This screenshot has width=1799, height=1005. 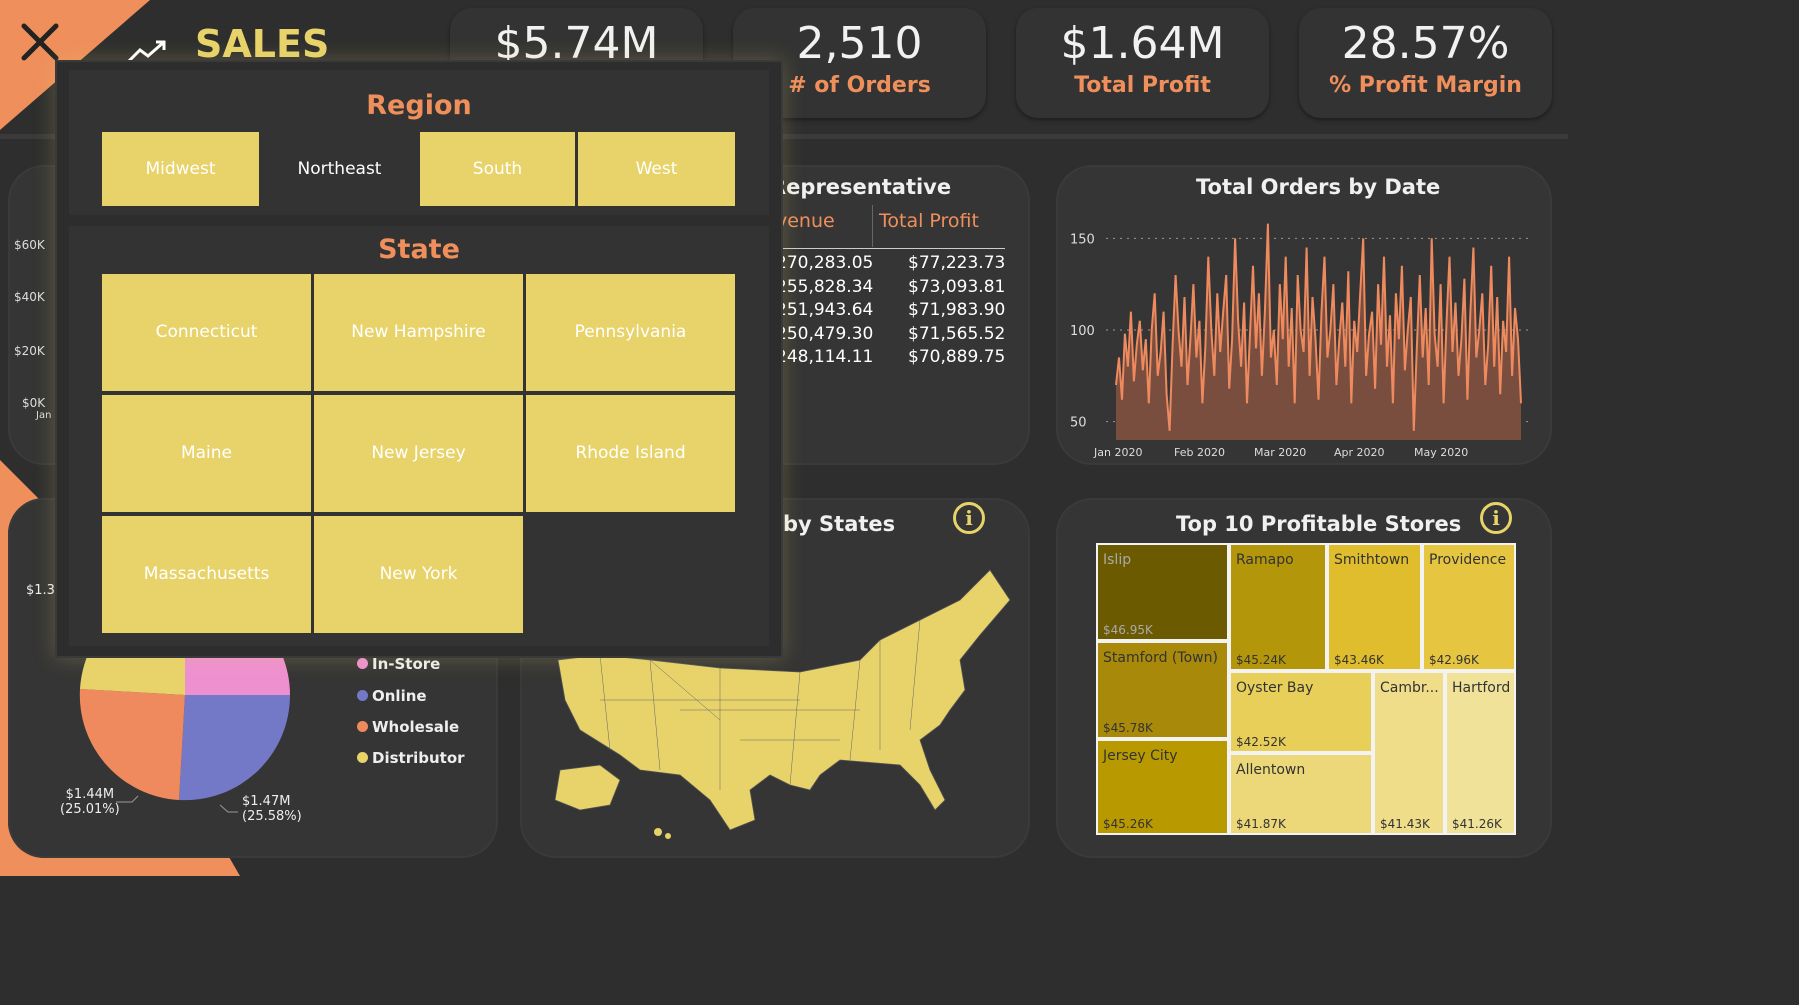 I want to click on header-divider, so click(x=784, y=136).